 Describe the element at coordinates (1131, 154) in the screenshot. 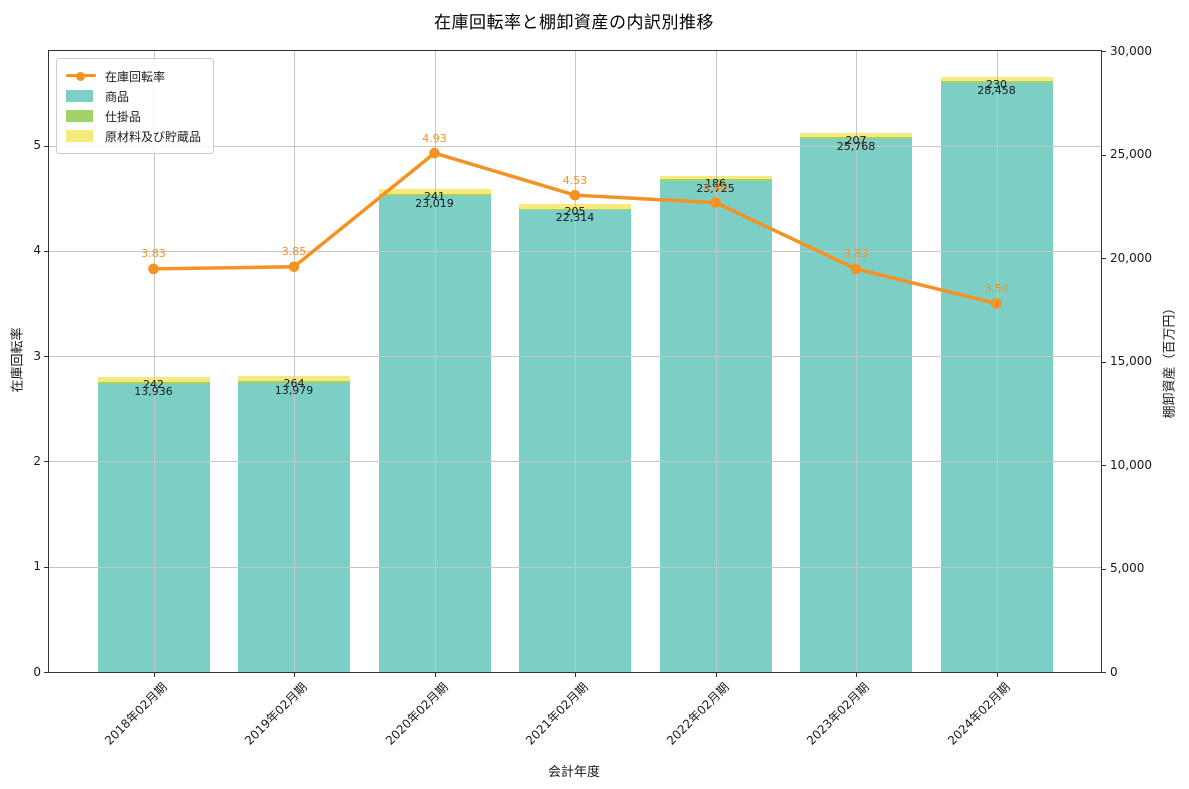

I see `y-right-tick-label: 25,000` at that location.